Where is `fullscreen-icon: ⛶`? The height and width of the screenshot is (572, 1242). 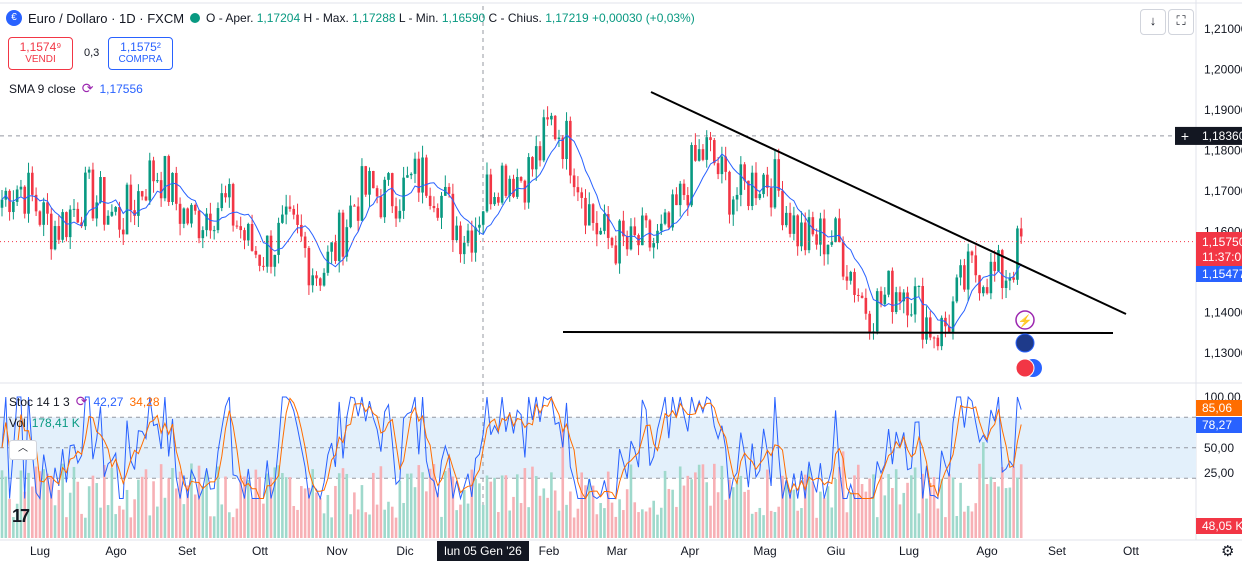
fullscreen-icon: ⛶ is located at coordinates (1181, 22).